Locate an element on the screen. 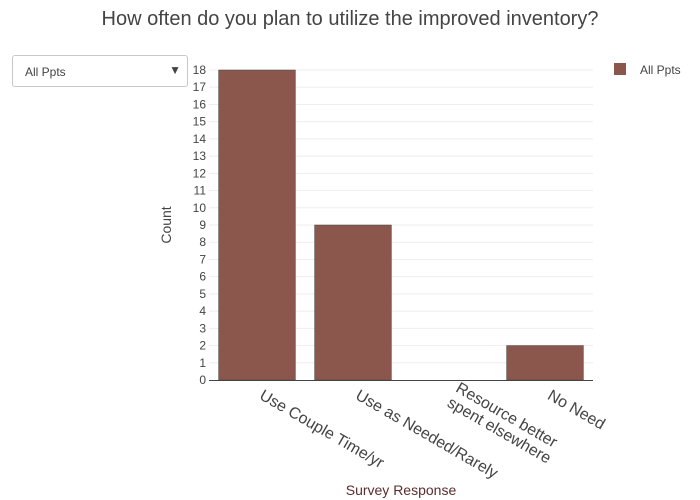 The height and width of the screenshot is (500, 700). y-tick-label: 17 is located at coordinates (200, 87).